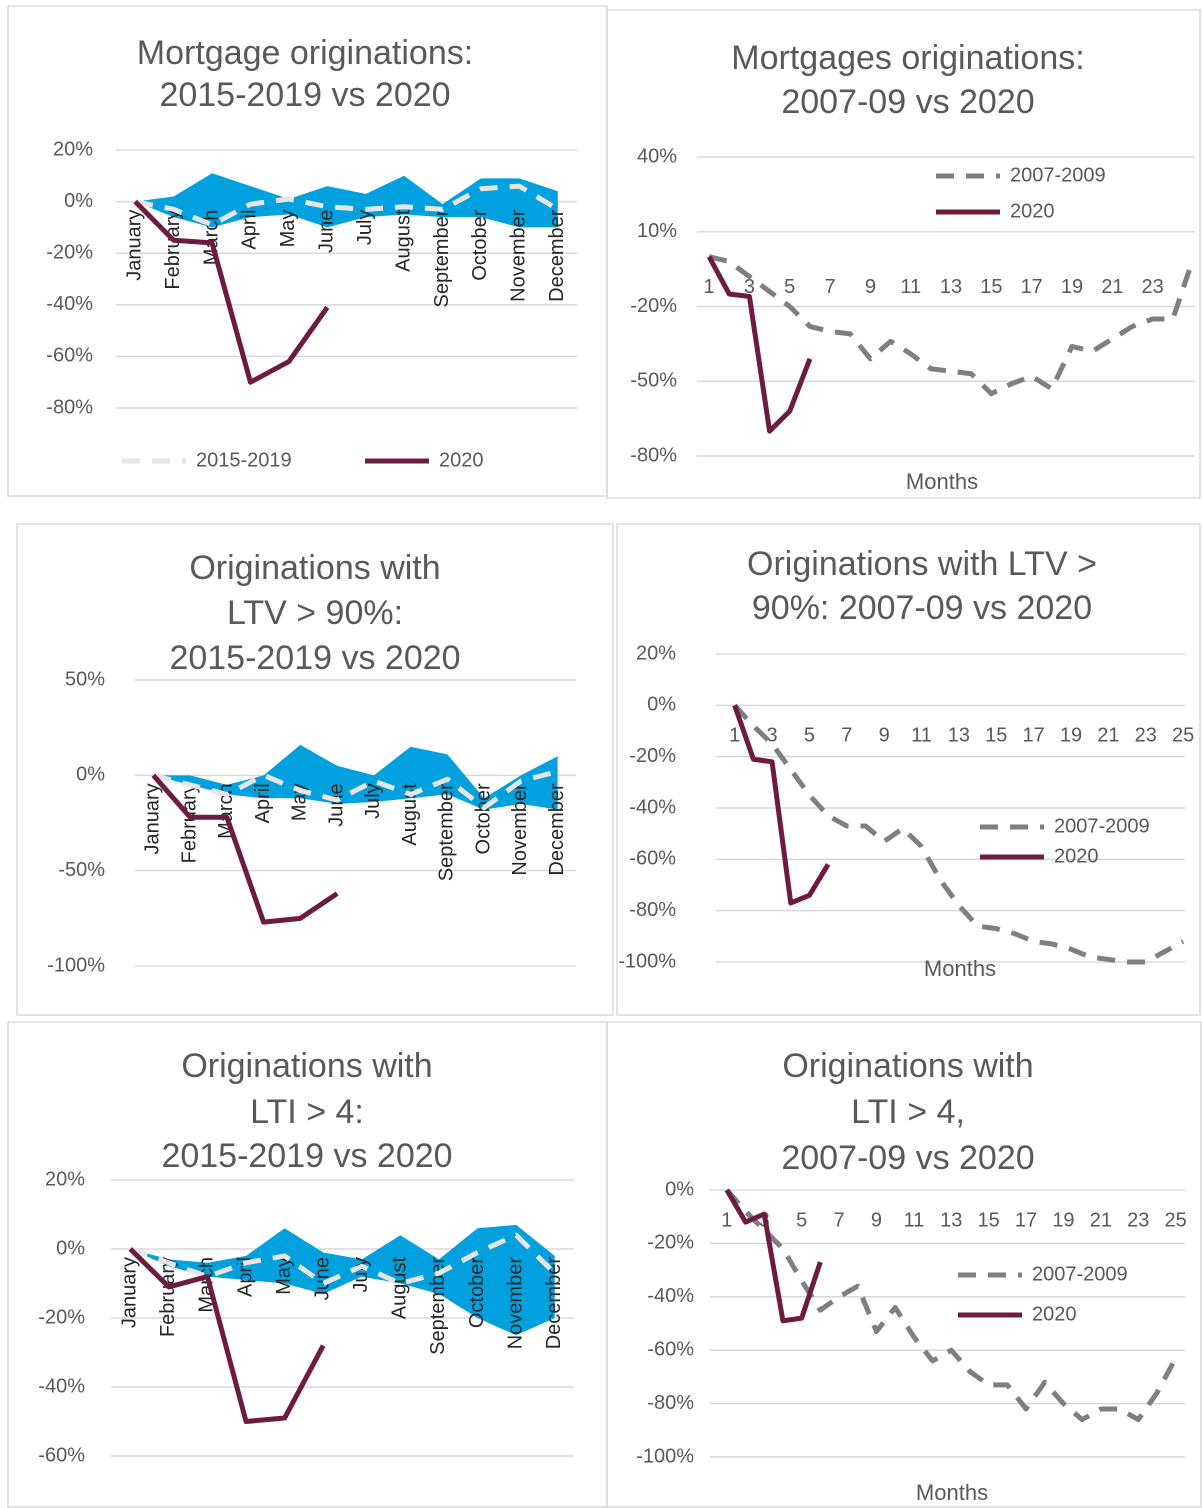 Image resolution: width=1202 pixels, height=1508 pixels. I want to click on x-tick-label: 3, so click(749, 287).